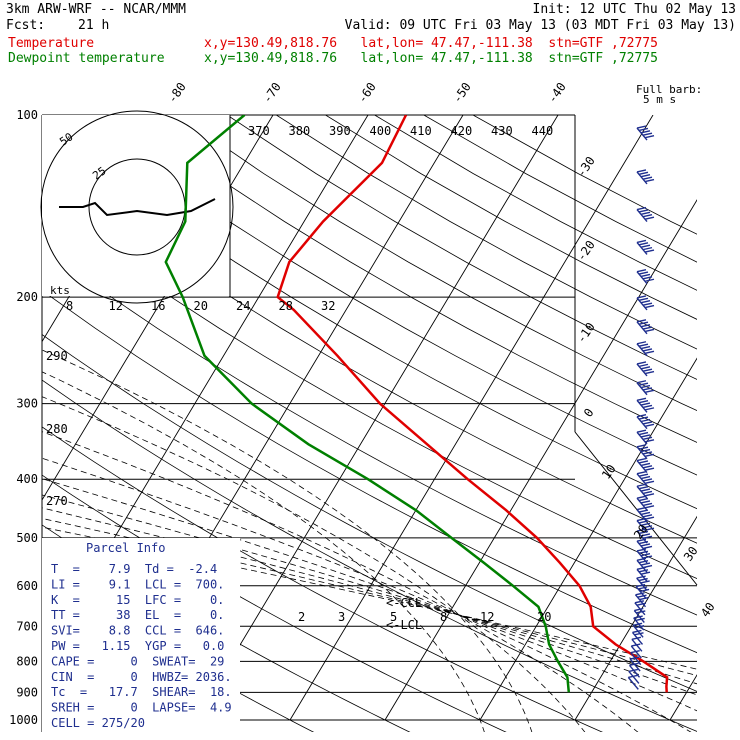 Image resolution: width=740 pixels, height=740 pixels. Describe the element at coordinates (341, 617) in the screenshot. I see `mixing-ratio-label: 3` at that location.